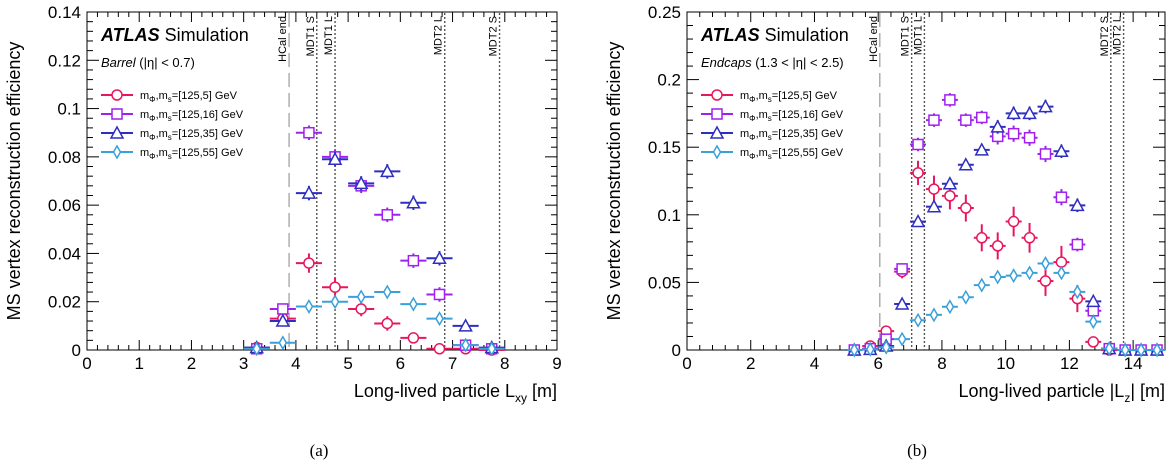  I want to click on x-tick-label: 1, so click(138, 363).